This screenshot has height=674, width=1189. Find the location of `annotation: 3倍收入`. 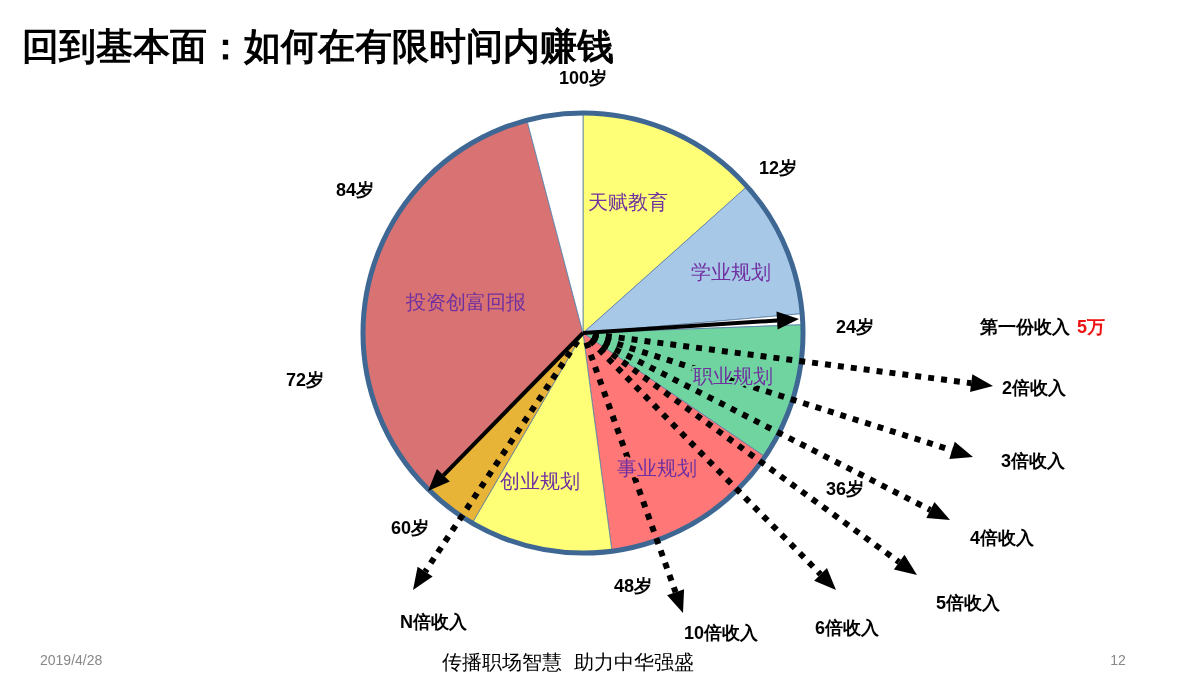

annotation: 3倍收入 is located at coordinates (1033, 461).